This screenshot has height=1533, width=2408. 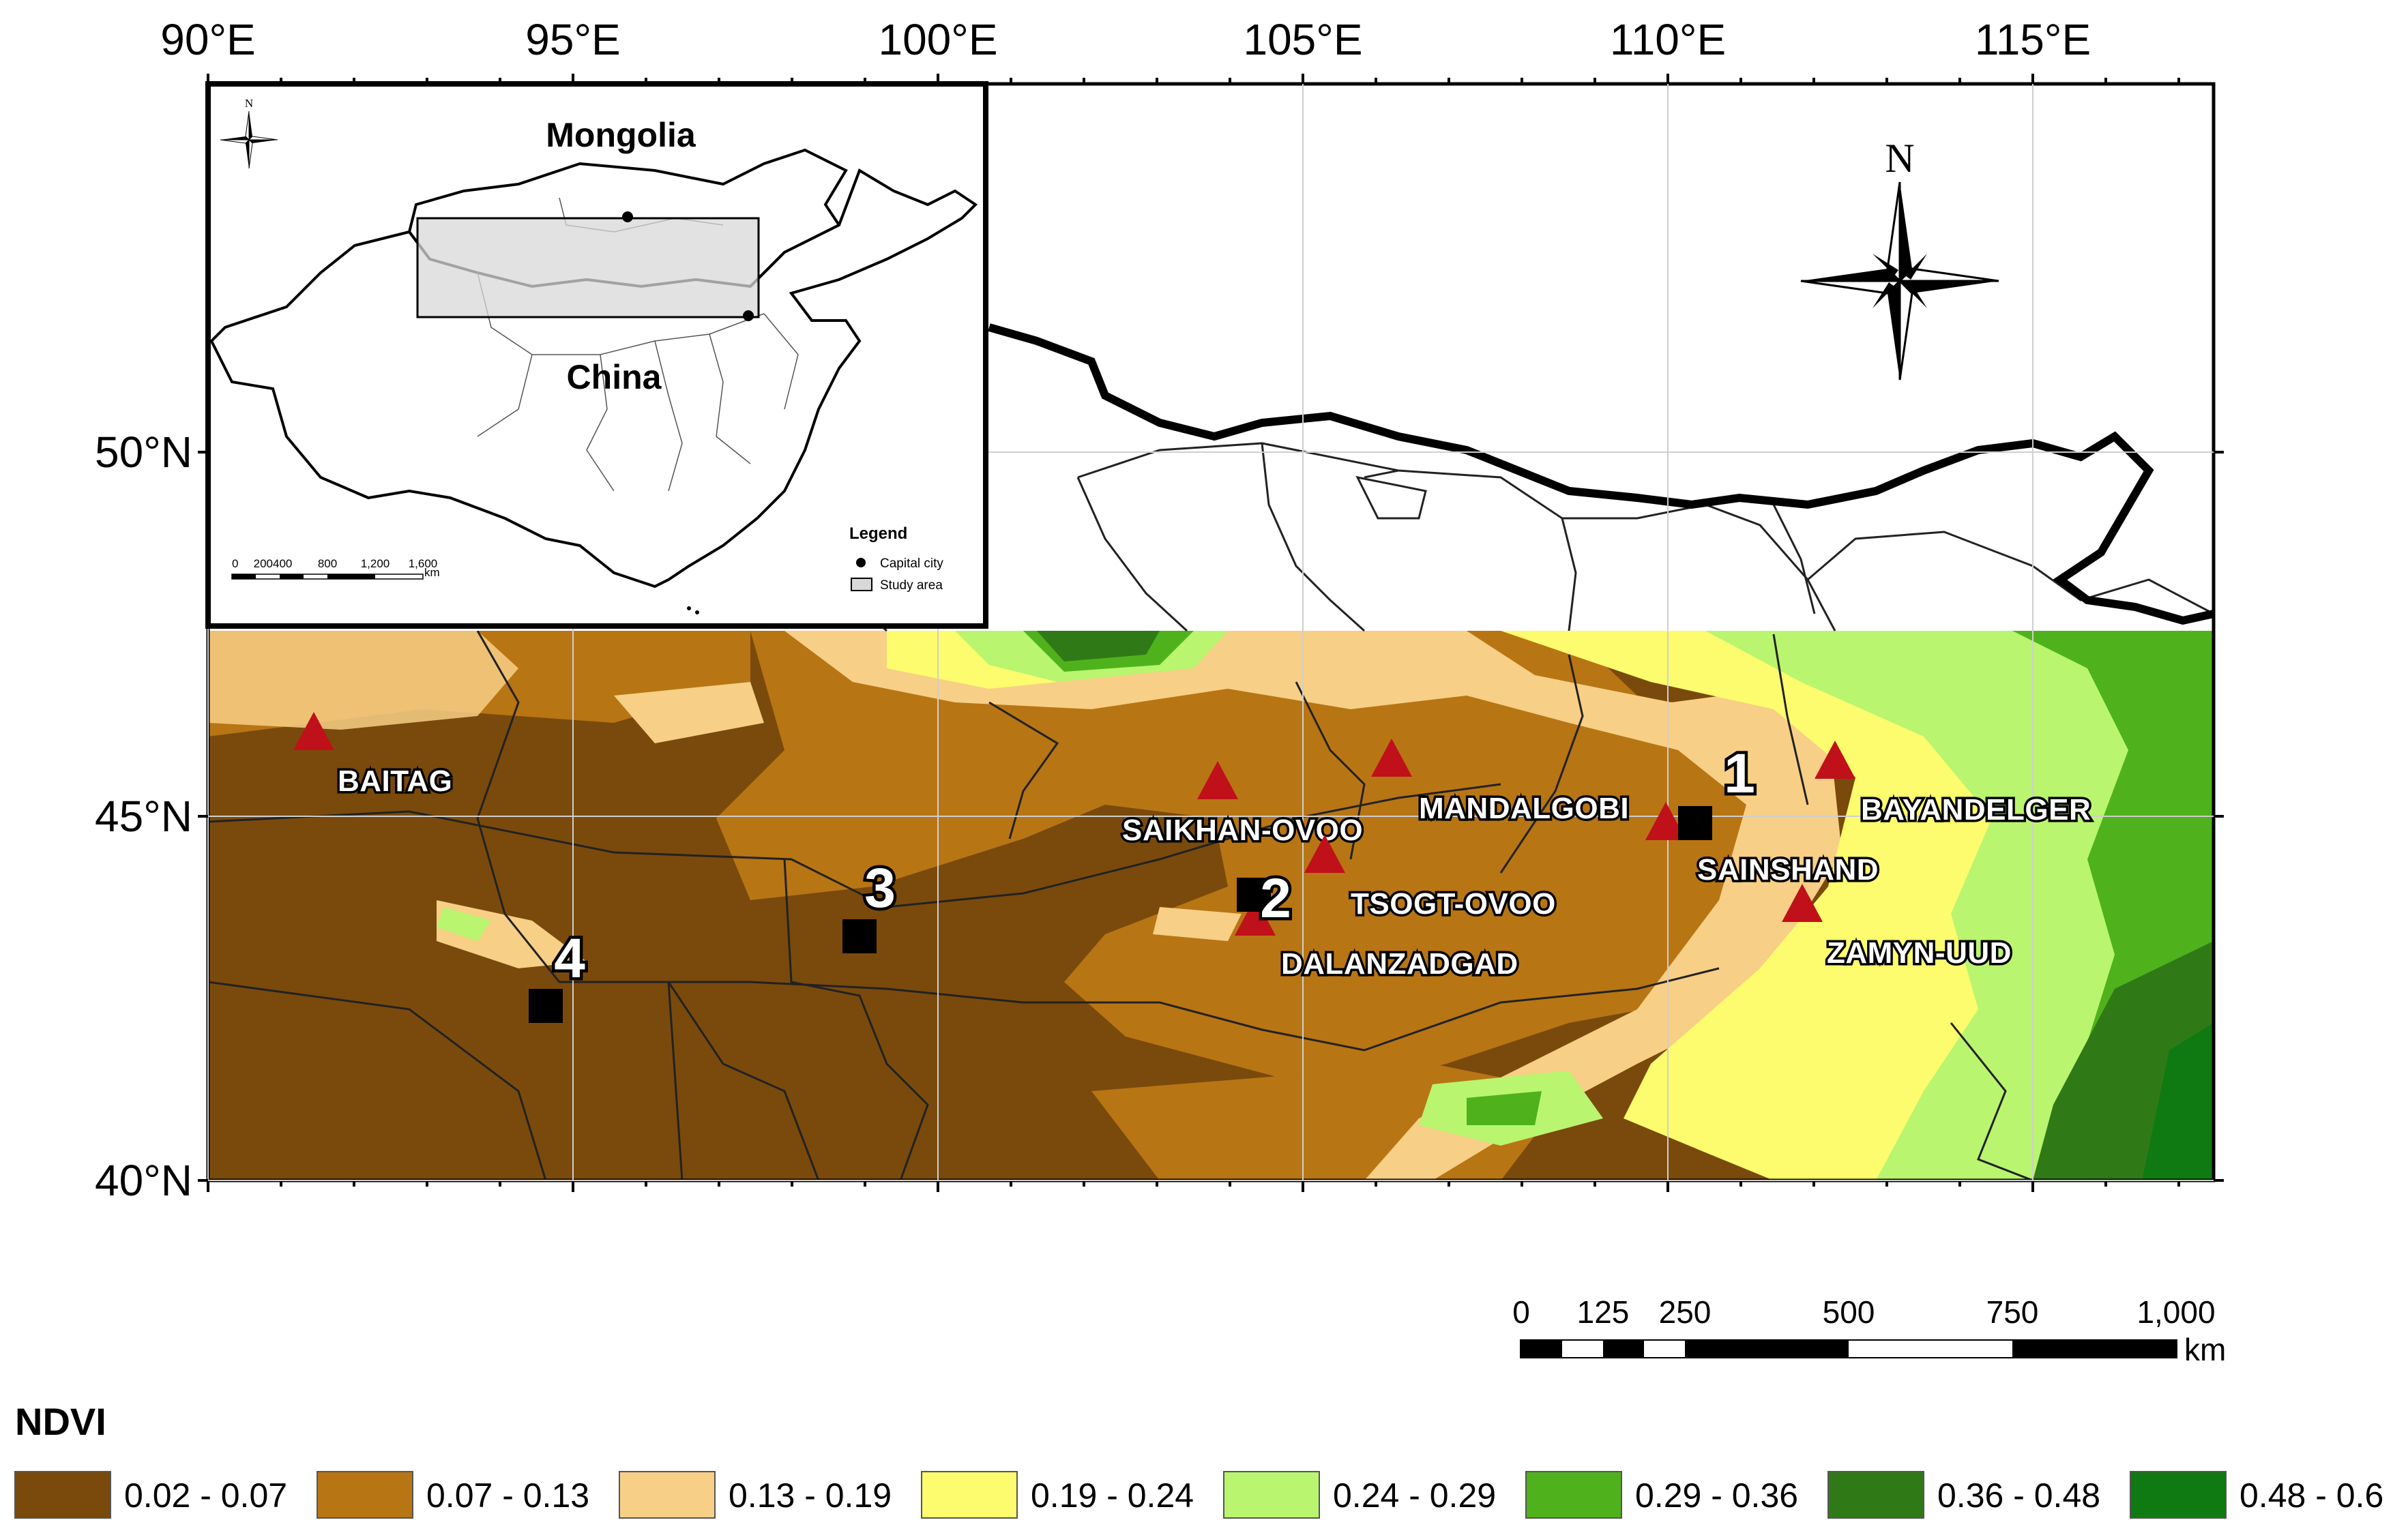 I want to click on legend-item: 0.48 - 0.6, so click(x=2256, y=1495).